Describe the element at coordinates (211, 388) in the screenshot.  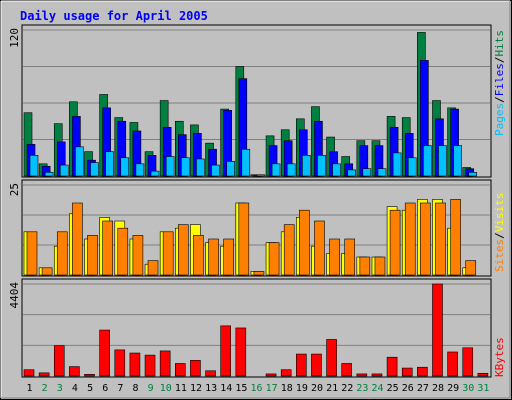
I see `x-tick-label-13: 13` at that location.